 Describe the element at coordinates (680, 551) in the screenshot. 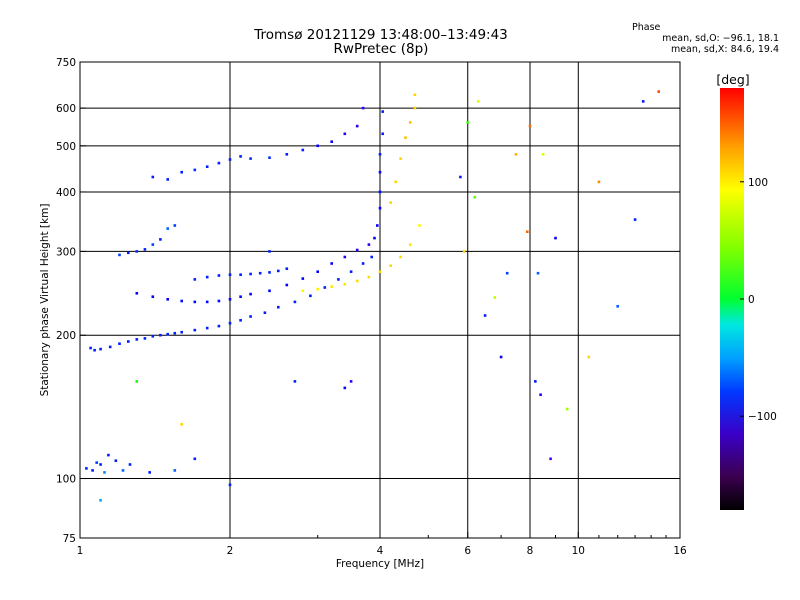

I see `x-tick-label: 16` at that location.